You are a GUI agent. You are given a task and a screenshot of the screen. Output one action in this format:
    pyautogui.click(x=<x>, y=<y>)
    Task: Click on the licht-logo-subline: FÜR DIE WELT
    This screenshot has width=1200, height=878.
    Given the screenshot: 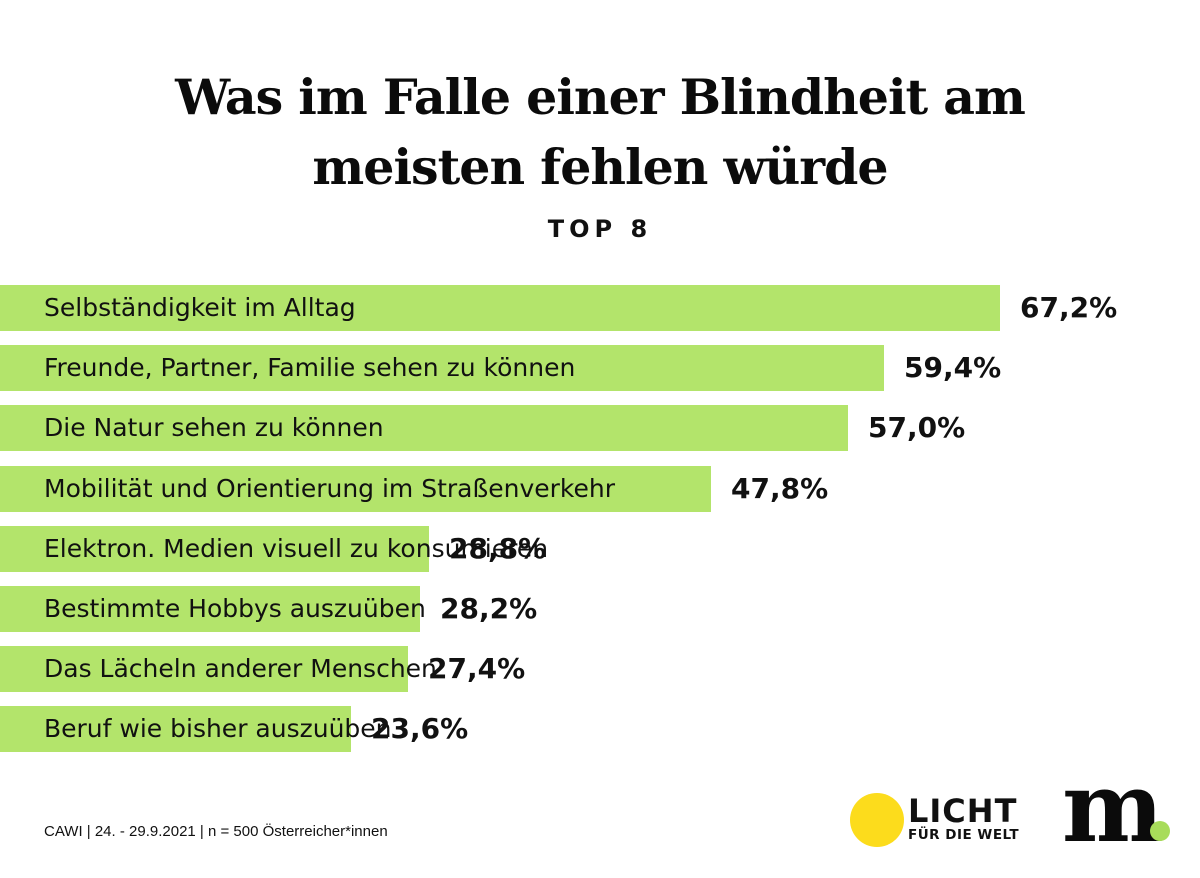 What is the action you would take?
    pyautogui.click(x=964, y=835)
    